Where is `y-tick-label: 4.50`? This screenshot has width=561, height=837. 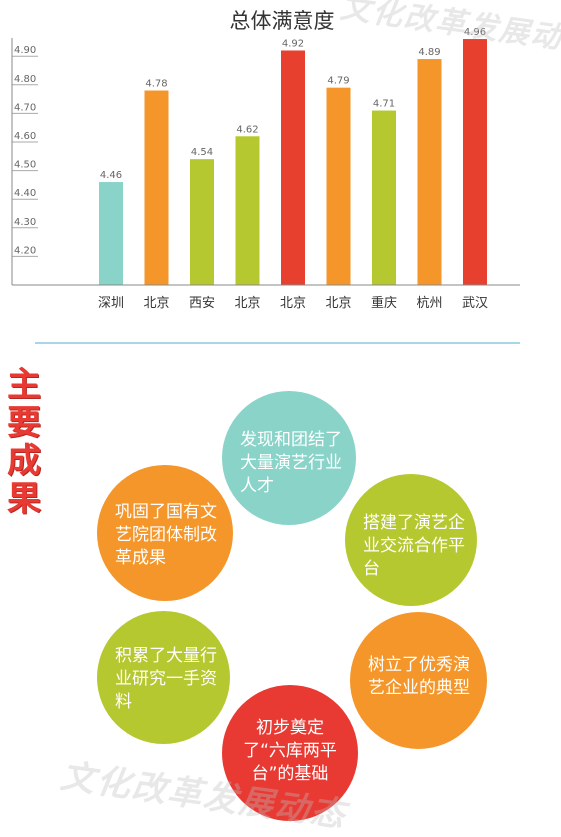 y-tick-label: 4.50 is located at coordinates (25, 165).